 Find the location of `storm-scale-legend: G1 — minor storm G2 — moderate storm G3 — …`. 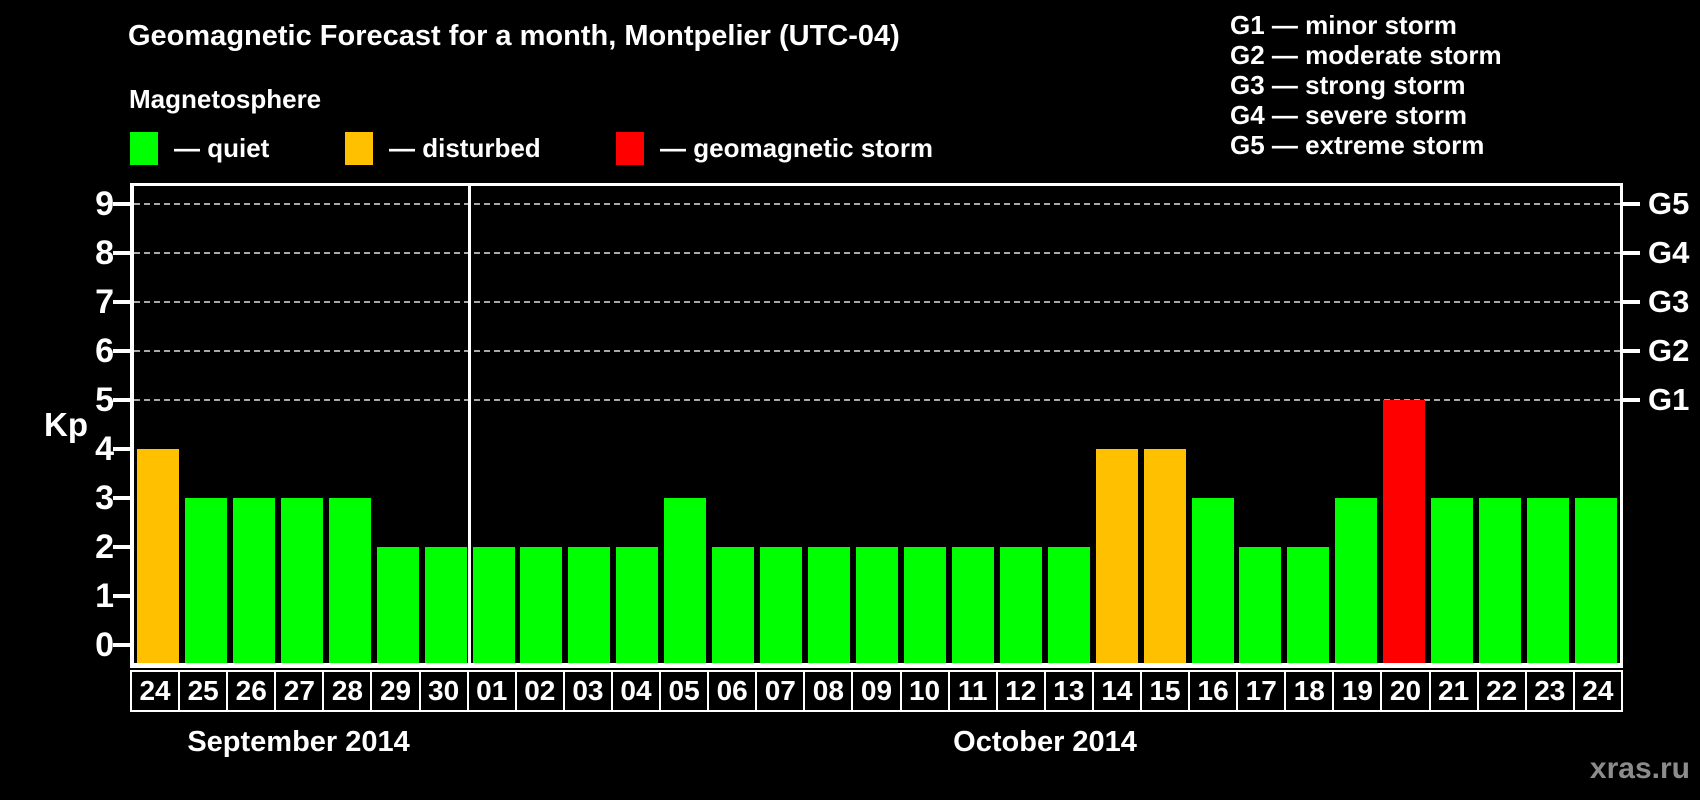

storm-scale-legend: G1 — minor storm G2 — moderate storm G3 — … is located at coordinates (1366, 85).